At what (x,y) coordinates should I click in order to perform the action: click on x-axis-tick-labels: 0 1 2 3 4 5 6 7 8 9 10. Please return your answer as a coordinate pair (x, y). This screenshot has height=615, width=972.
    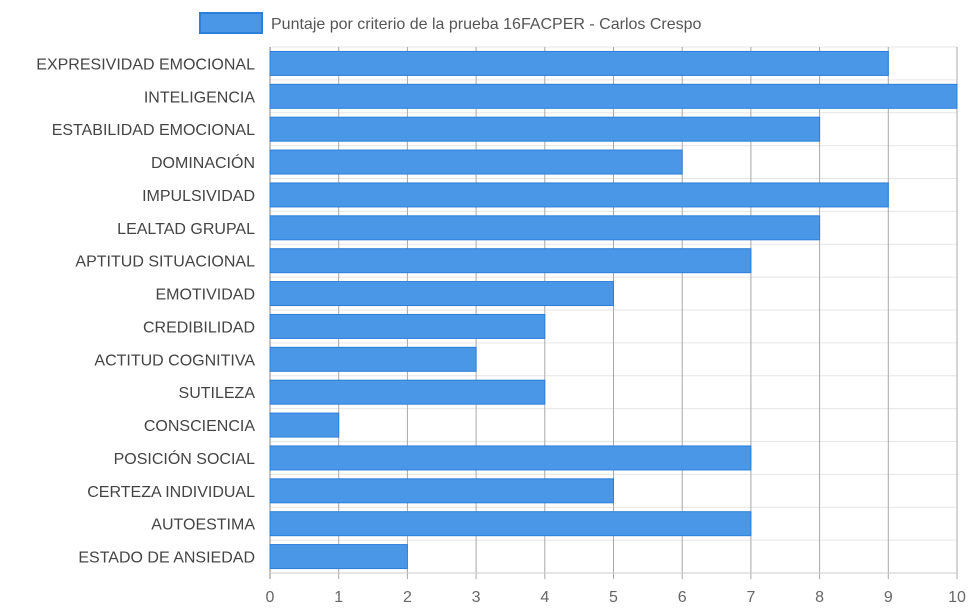
    Looking at the image, I should click on (616, 597).